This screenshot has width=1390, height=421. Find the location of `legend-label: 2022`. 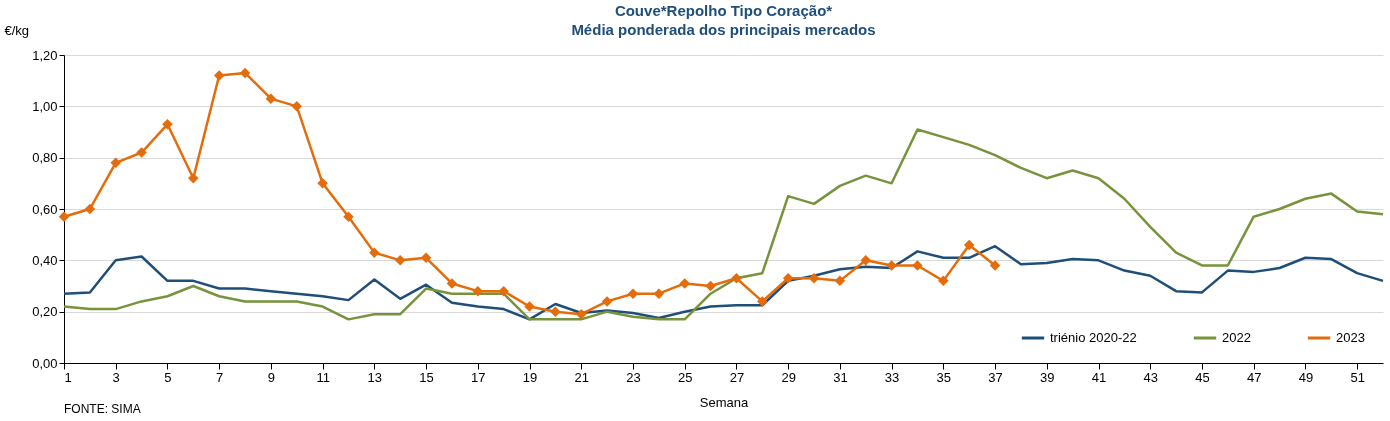

legend-label: 2022 is located at coordinates (1236, 337).